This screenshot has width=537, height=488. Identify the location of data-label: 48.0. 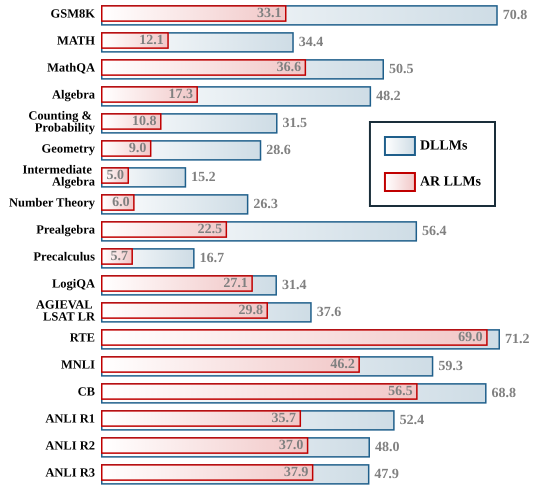
(387, 447).